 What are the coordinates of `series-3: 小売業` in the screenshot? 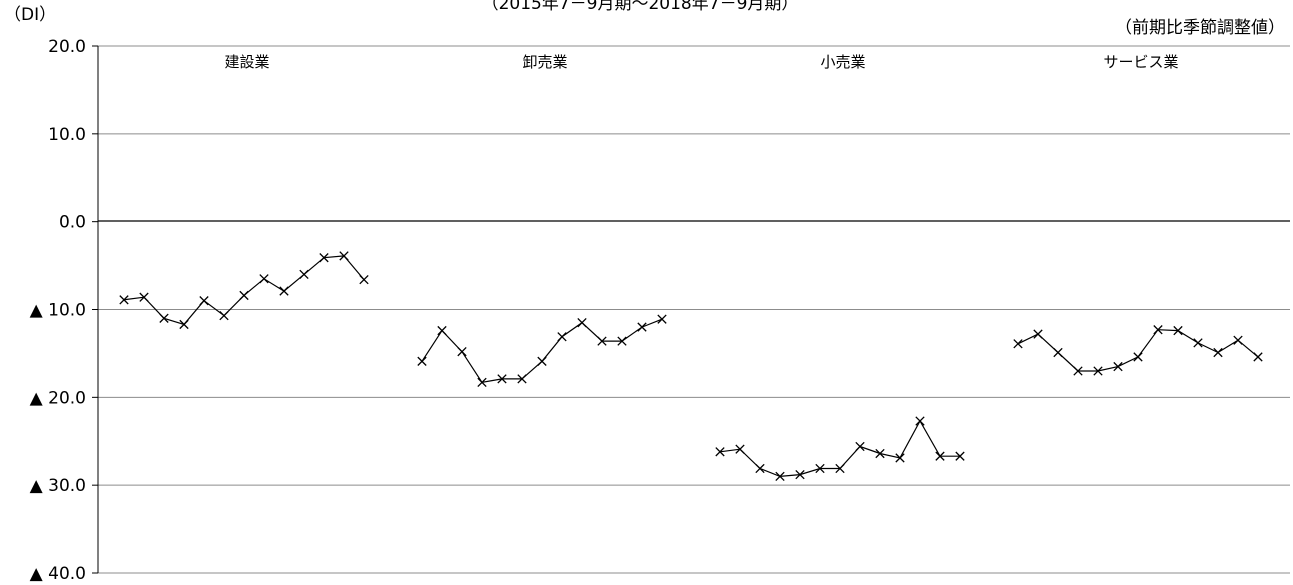 It's located at (840, 267).